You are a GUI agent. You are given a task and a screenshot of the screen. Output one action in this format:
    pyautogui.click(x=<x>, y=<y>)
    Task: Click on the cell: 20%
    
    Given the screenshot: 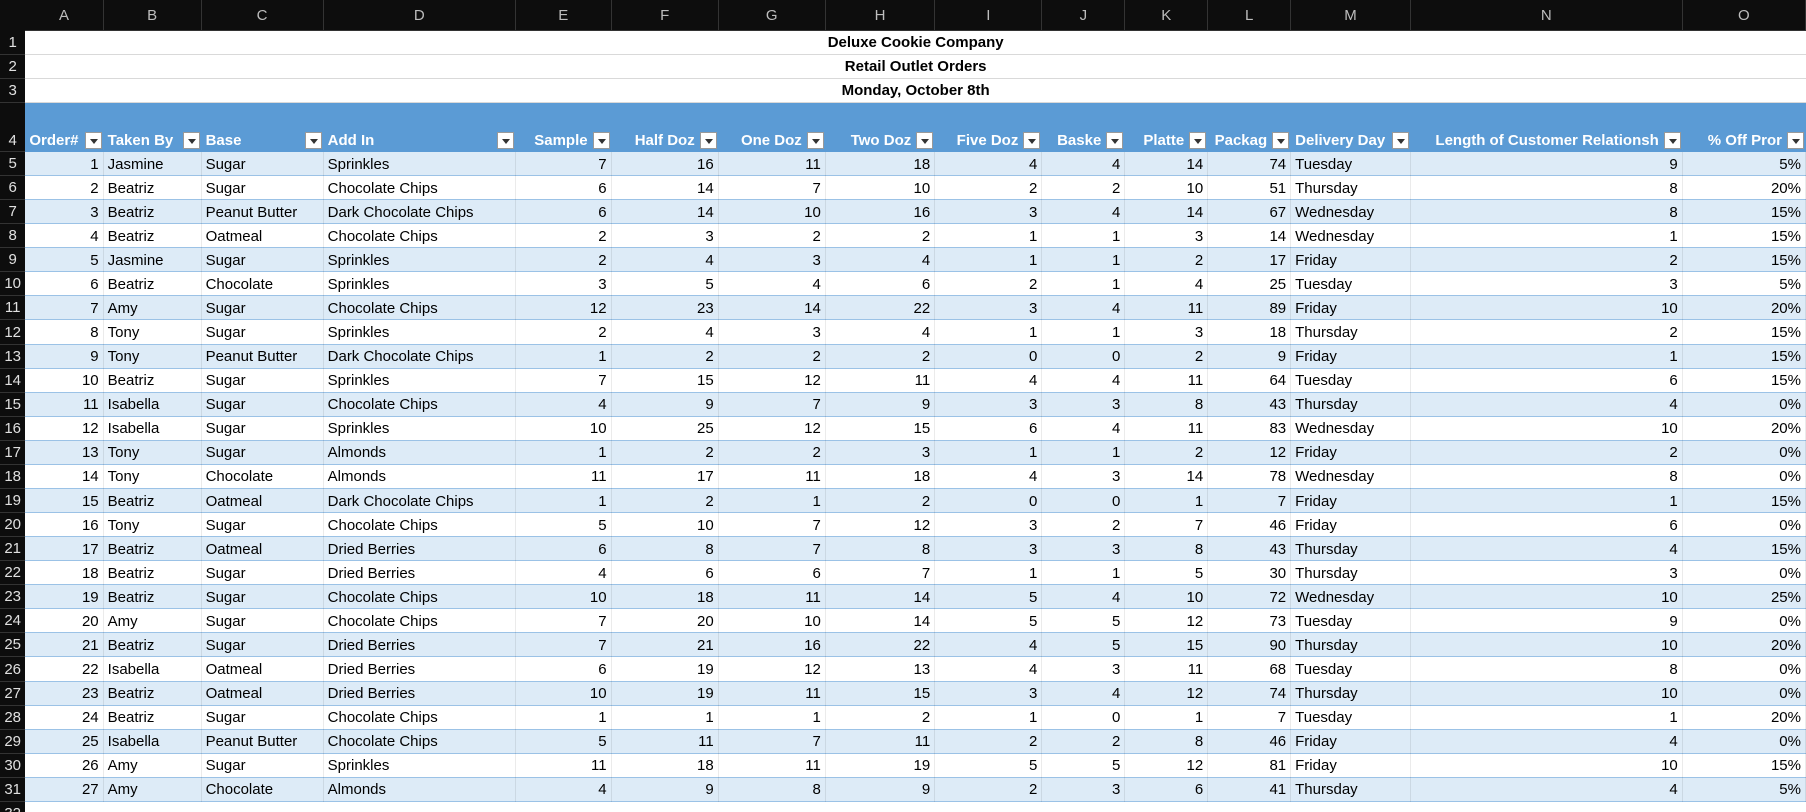 What is the action you would take?
    pyautogui.click(x=1744, y=717)
    